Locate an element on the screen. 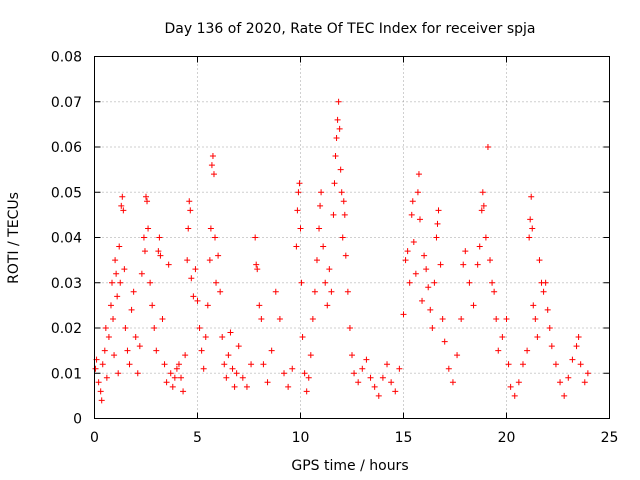 This screenshot has height=480, width=640. y-tick-label: 0 is located at coordinates (77, 420).